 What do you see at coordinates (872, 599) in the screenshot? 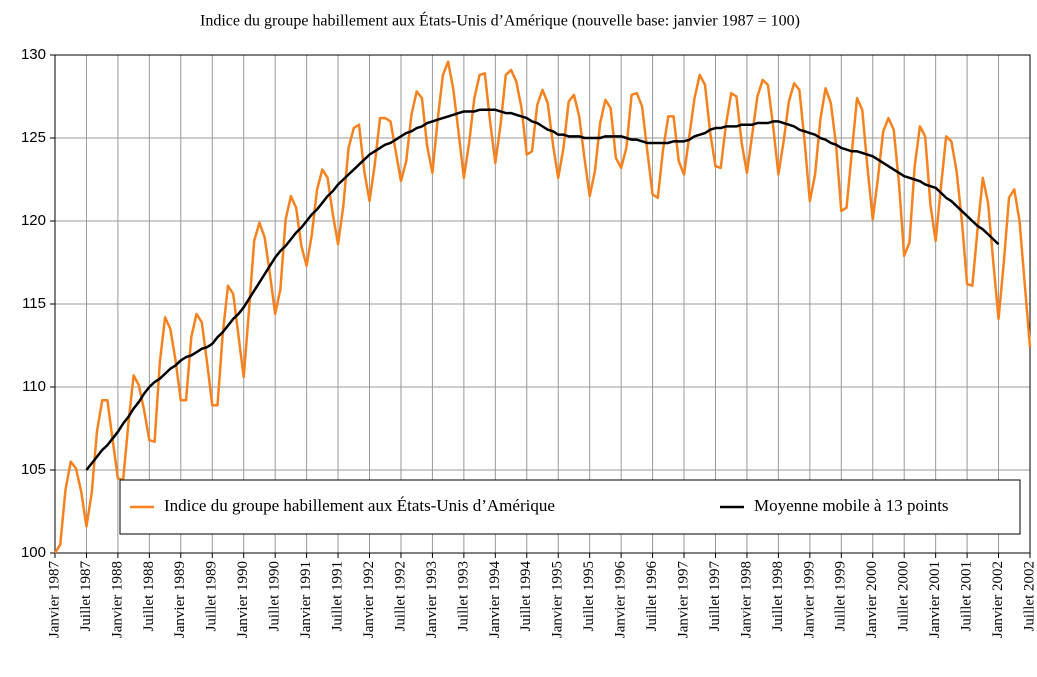
I see `x-tick-label: Janvier 2000` at bounding box center [872, 599].